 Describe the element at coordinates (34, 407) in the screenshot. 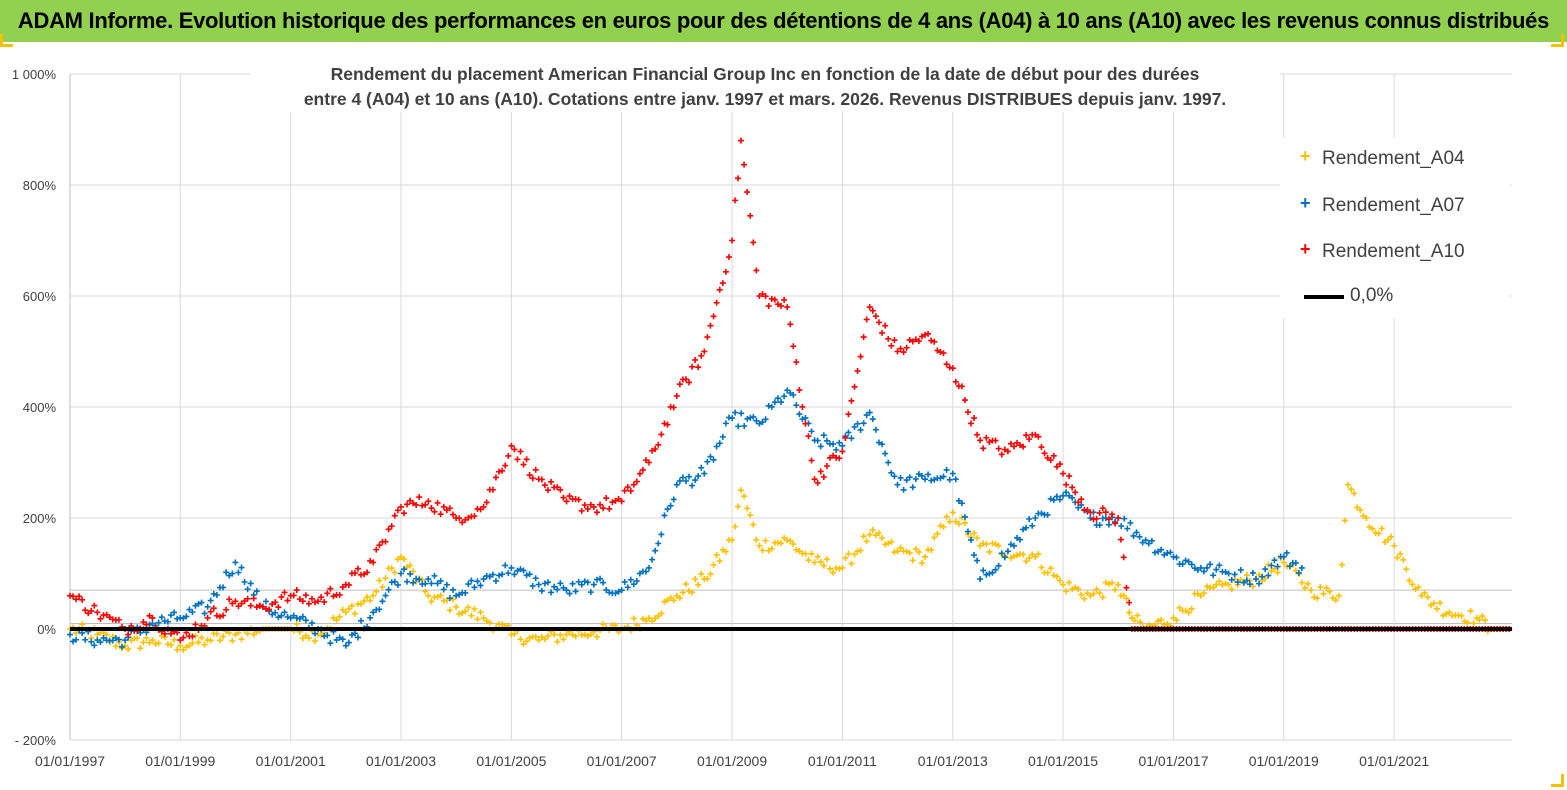

I see `y-axis-labels: - 200% 0% 200% 400% 600% 800% 1 000%` at that location.